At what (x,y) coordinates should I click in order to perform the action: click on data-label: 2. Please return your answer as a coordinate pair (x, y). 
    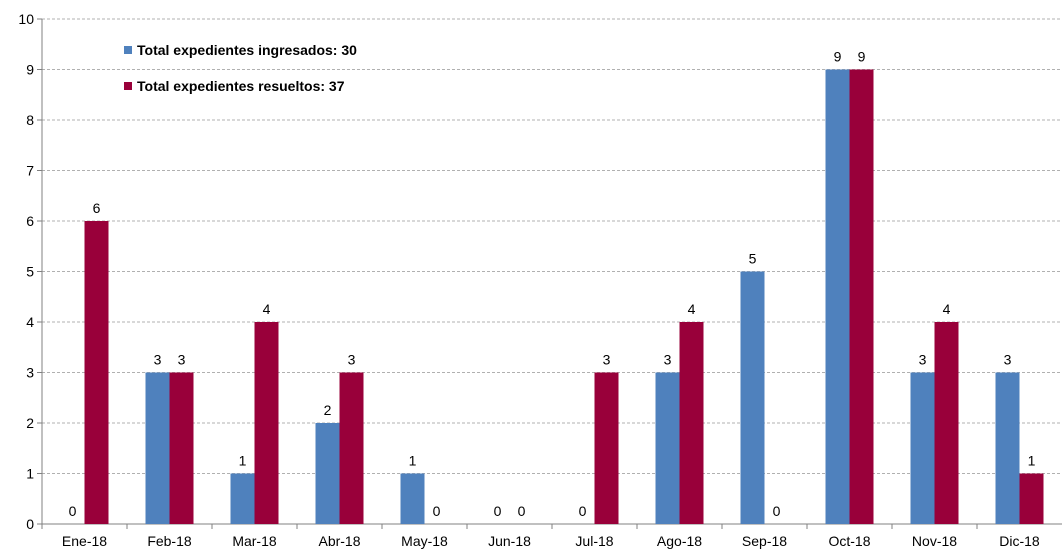
    Looking at the image, I should click on (328, 410).